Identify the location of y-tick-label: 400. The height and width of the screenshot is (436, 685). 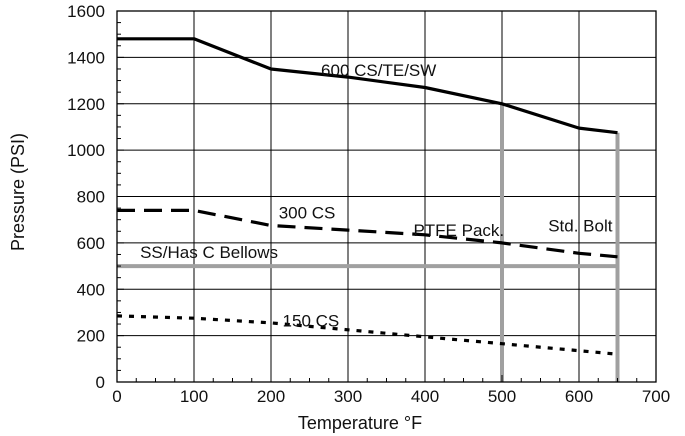
(91, 289).